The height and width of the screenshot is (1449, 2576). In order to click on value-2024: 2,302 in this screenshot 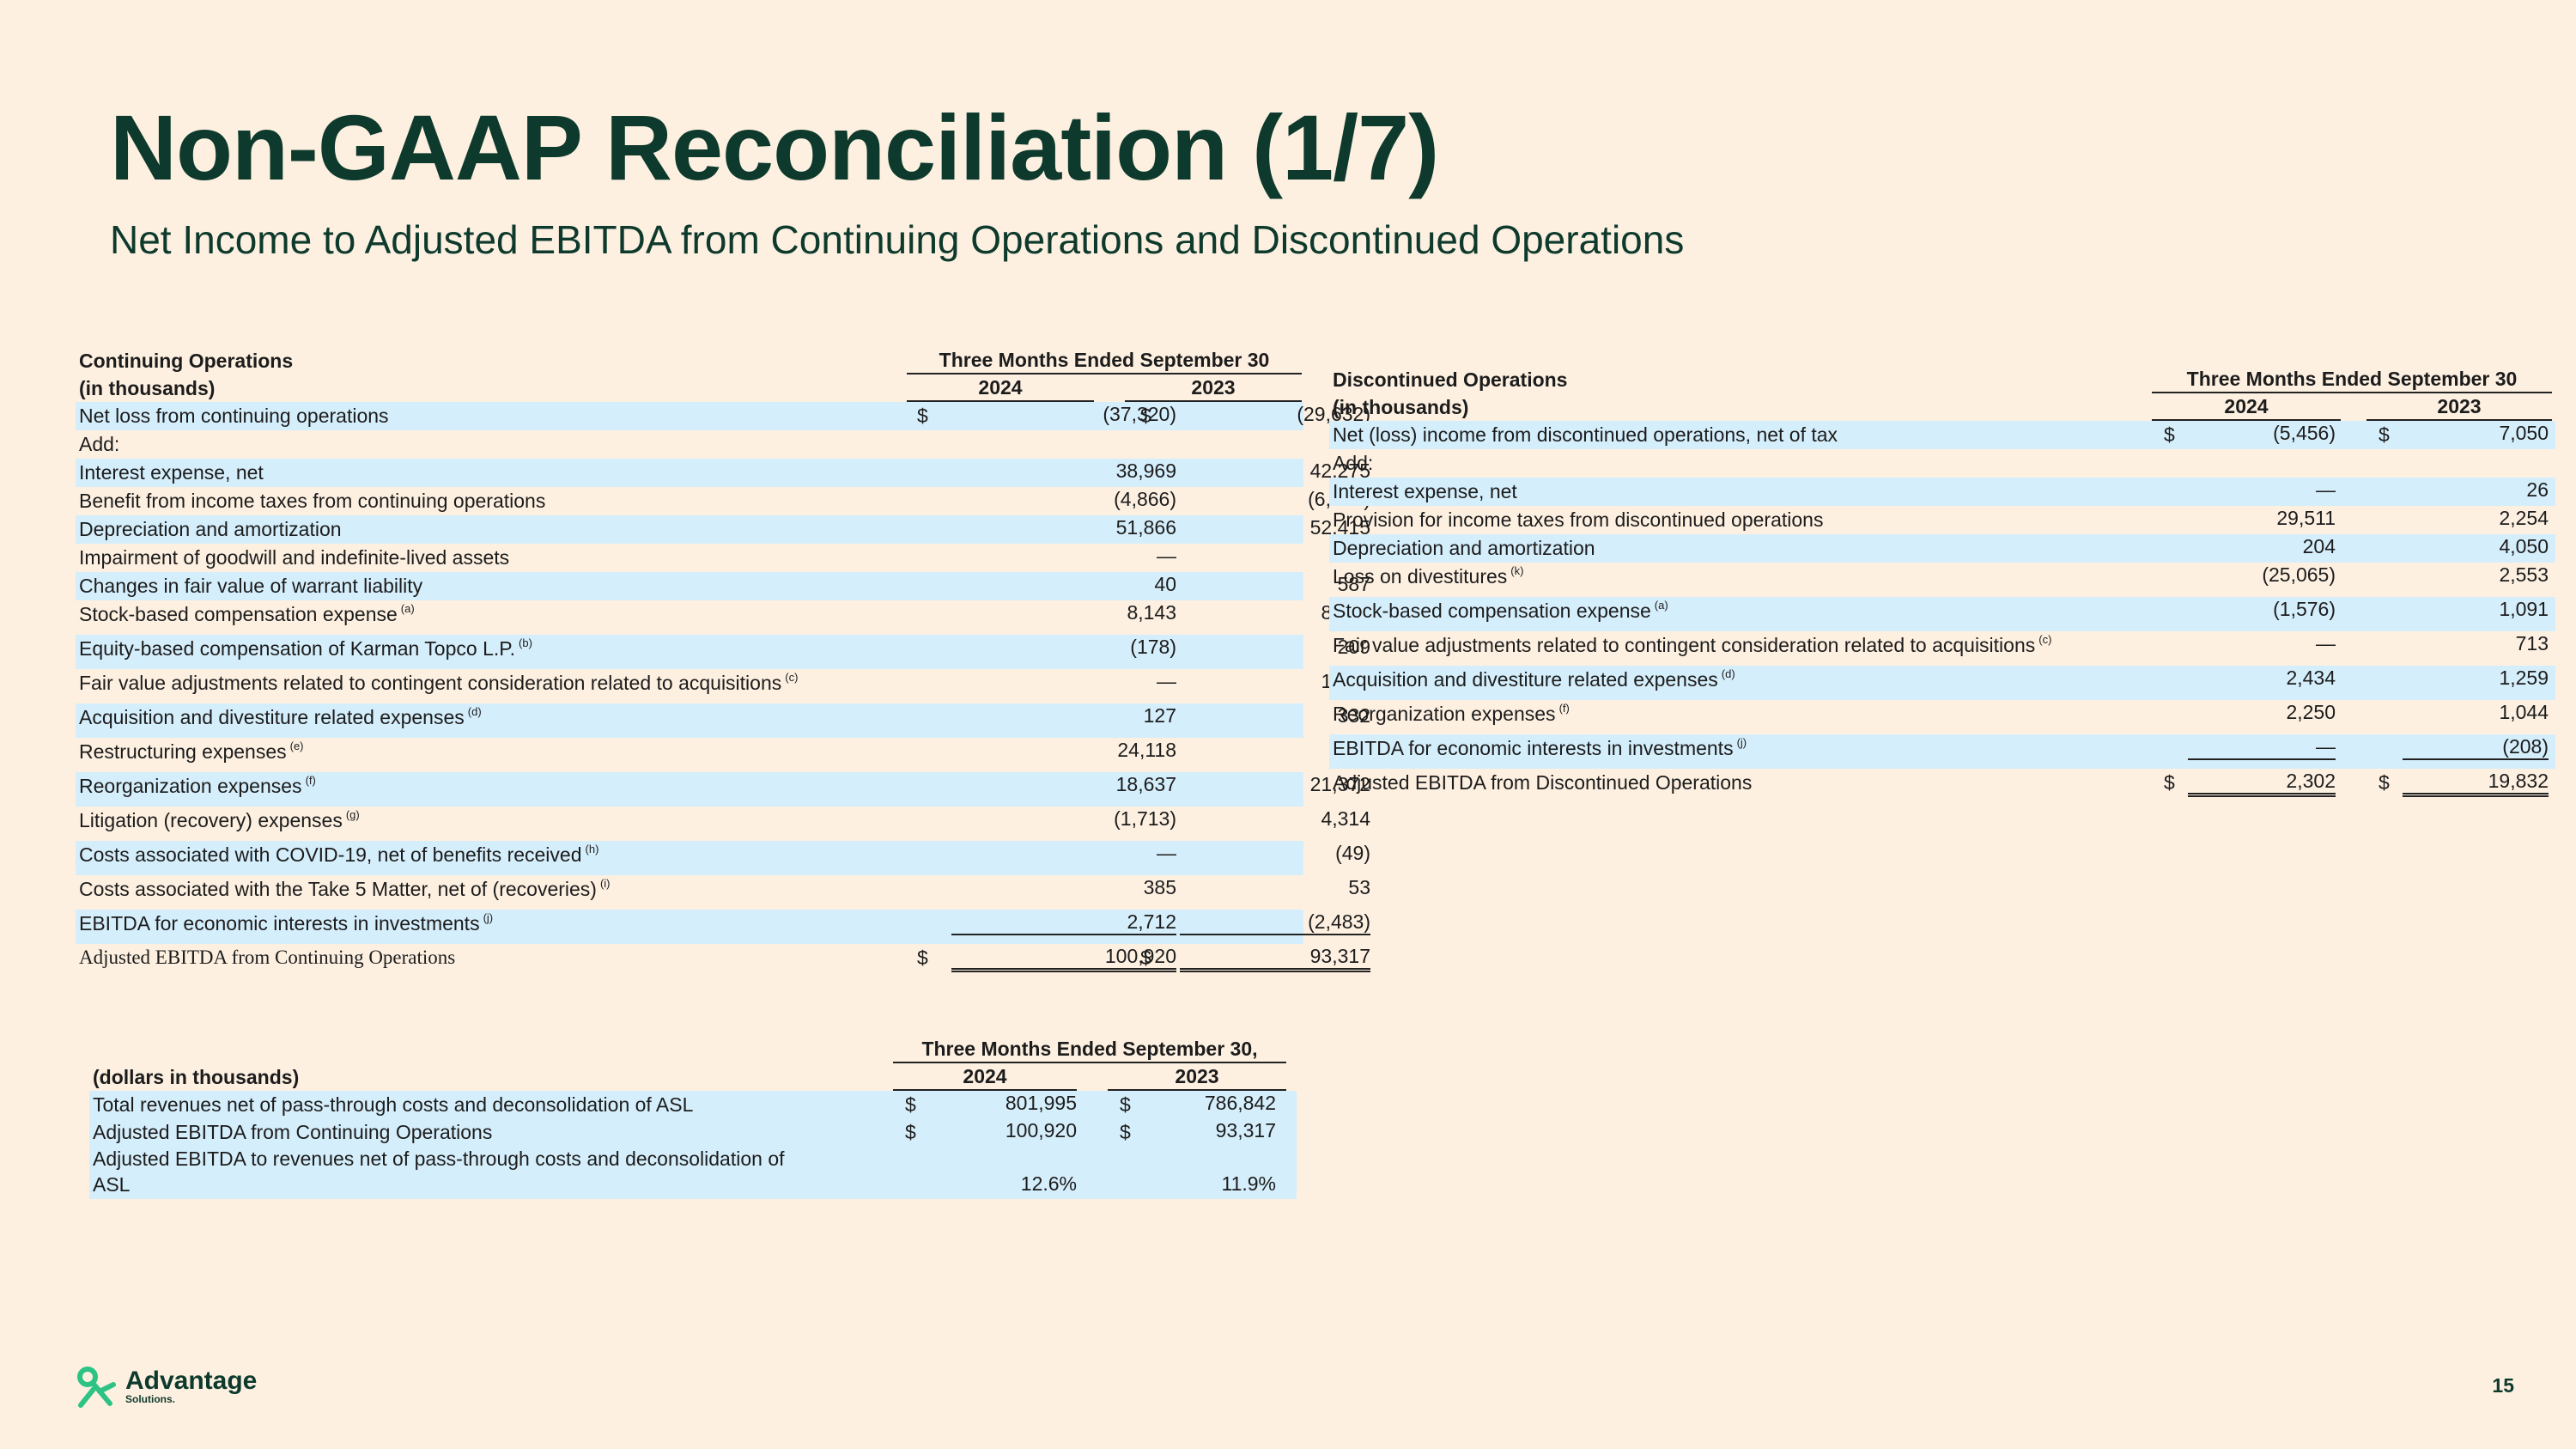, I will do `click(2262, 783)`.